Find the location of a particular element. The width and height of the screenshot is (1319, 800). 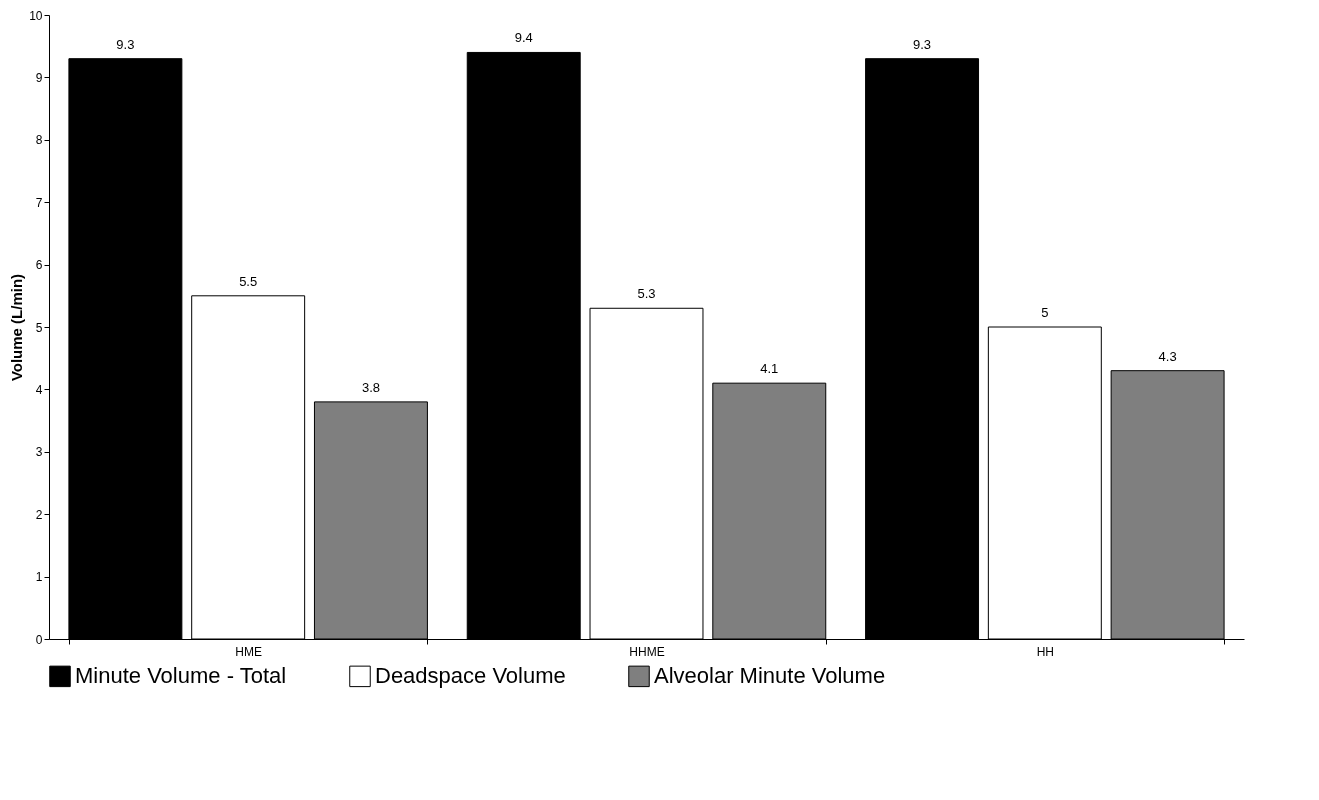

legend-label: Minute Volume - Total is located at coordinates (181, 676).